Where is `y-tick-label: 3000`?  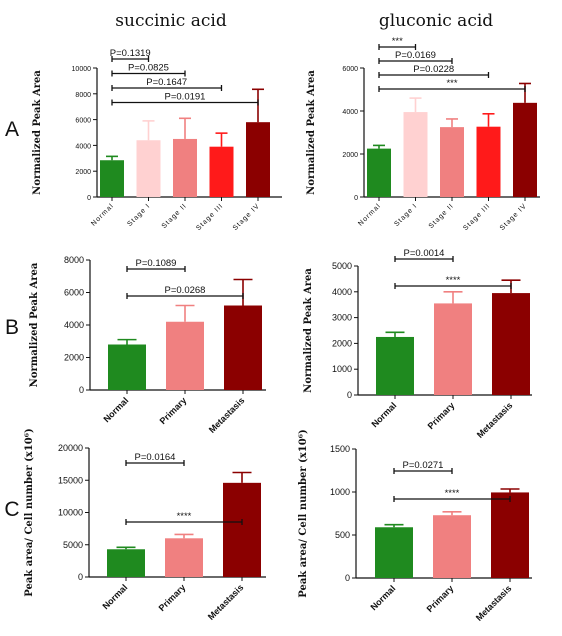
y-tick-label: 3000 is located at coordinates (342, 318).